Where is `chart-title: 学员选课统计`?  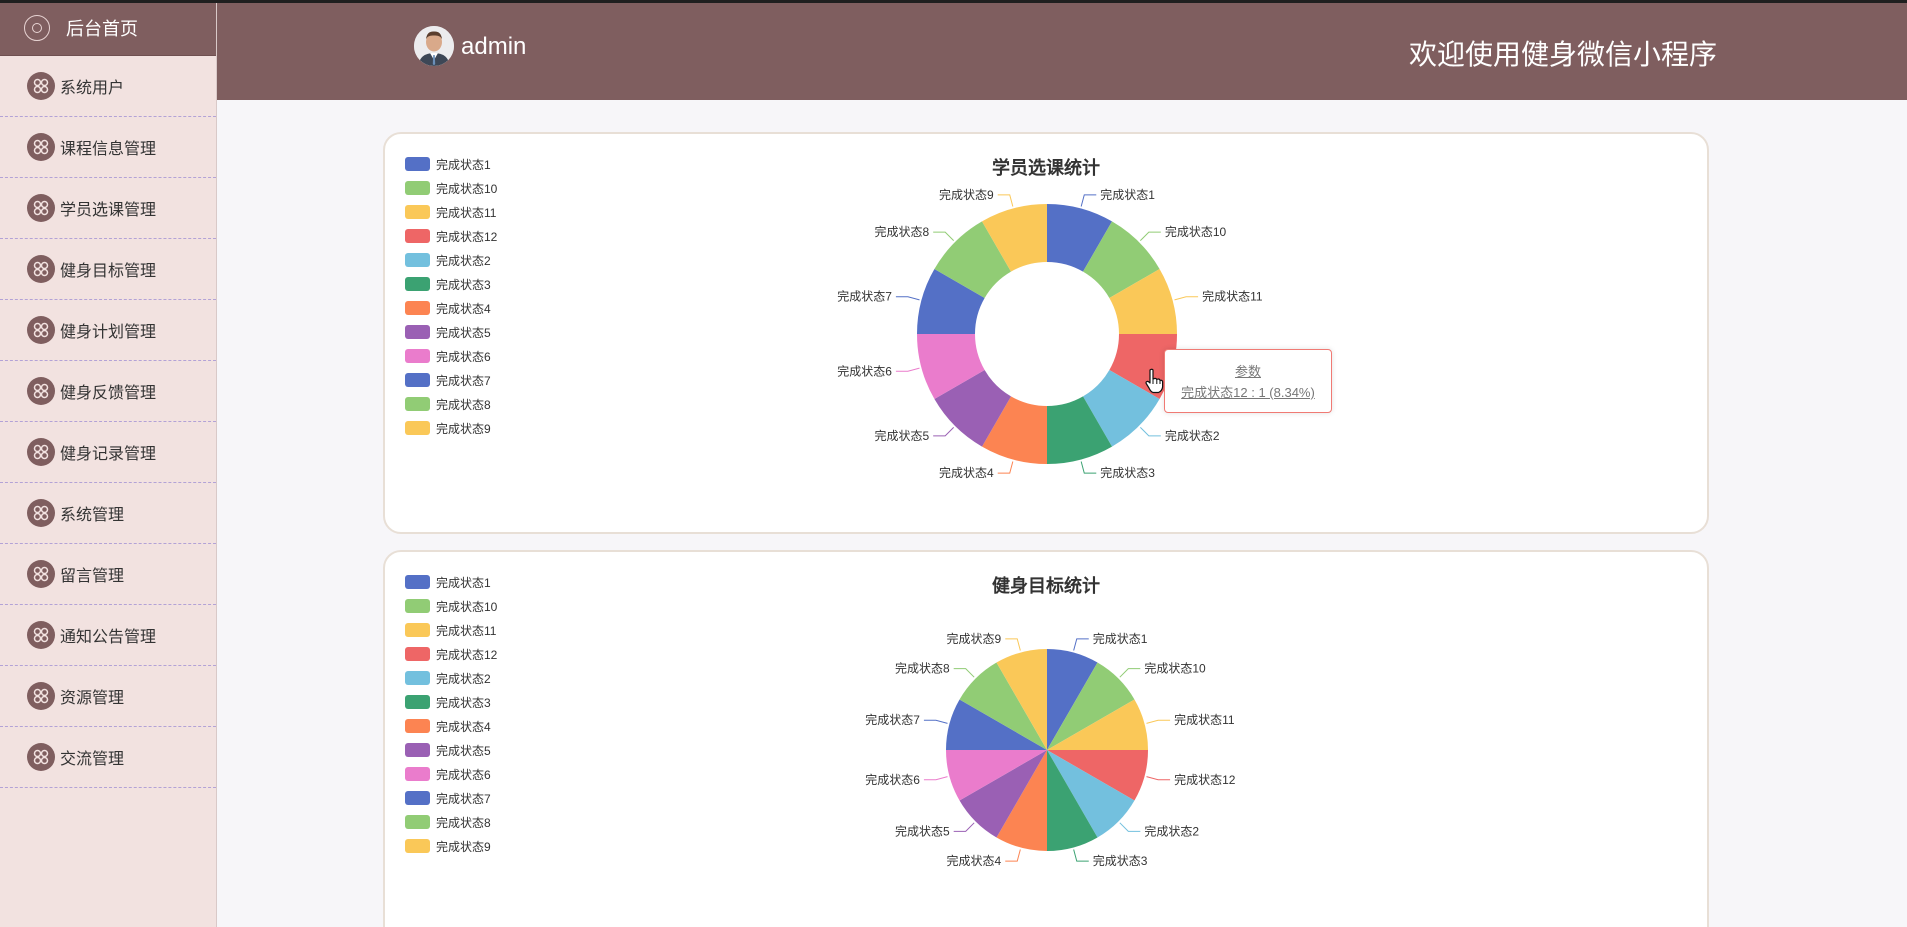 chart-title: 学员选课统计 is located at coordinates (1046, 168).